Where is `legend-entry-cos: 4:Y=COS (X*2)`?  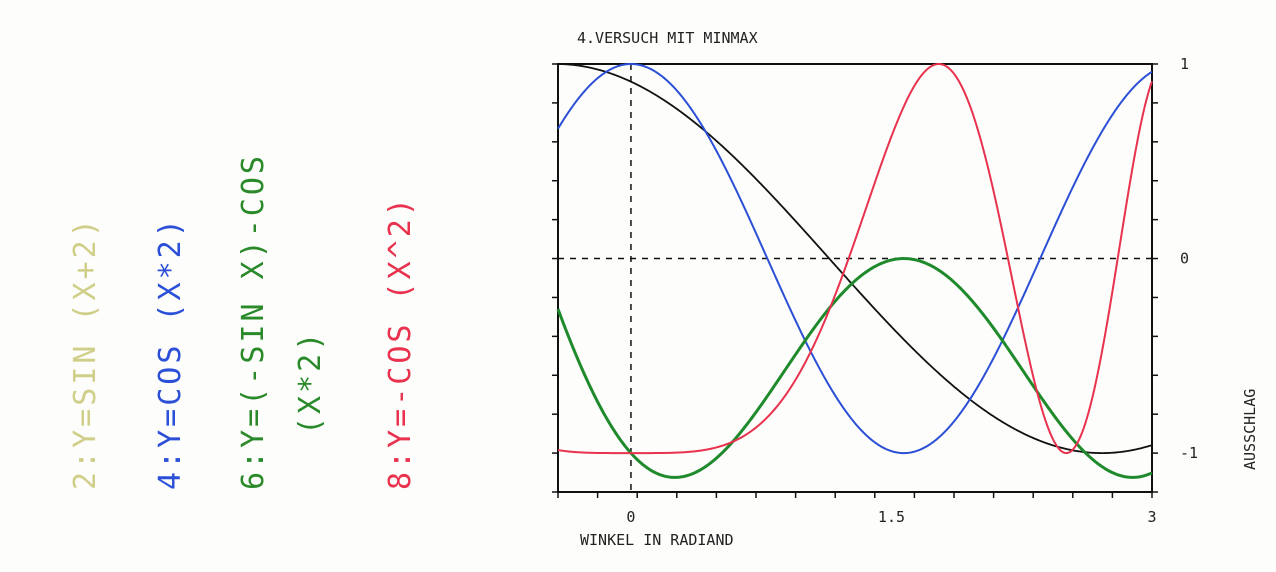
legend-entry-cos: 4:Y=COS (X*2) is located at coordinates (170, 353).